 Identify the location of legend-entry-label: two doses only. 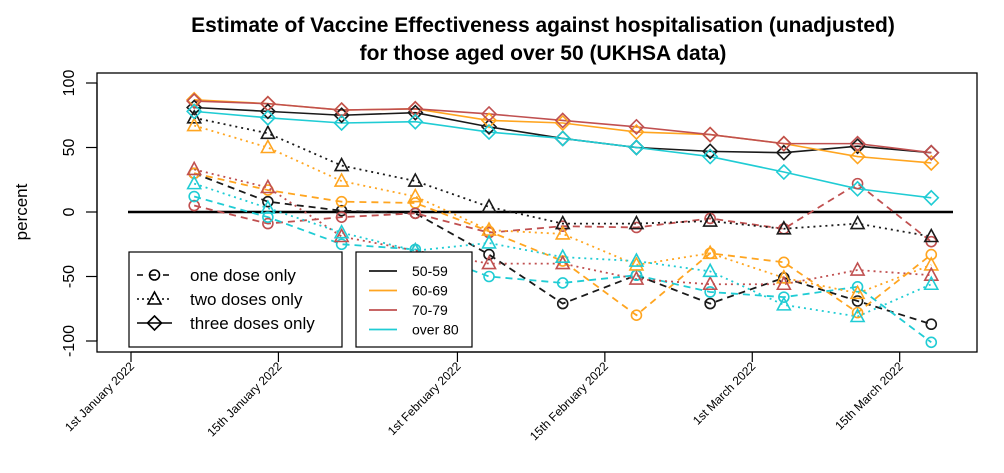
(246, 299).